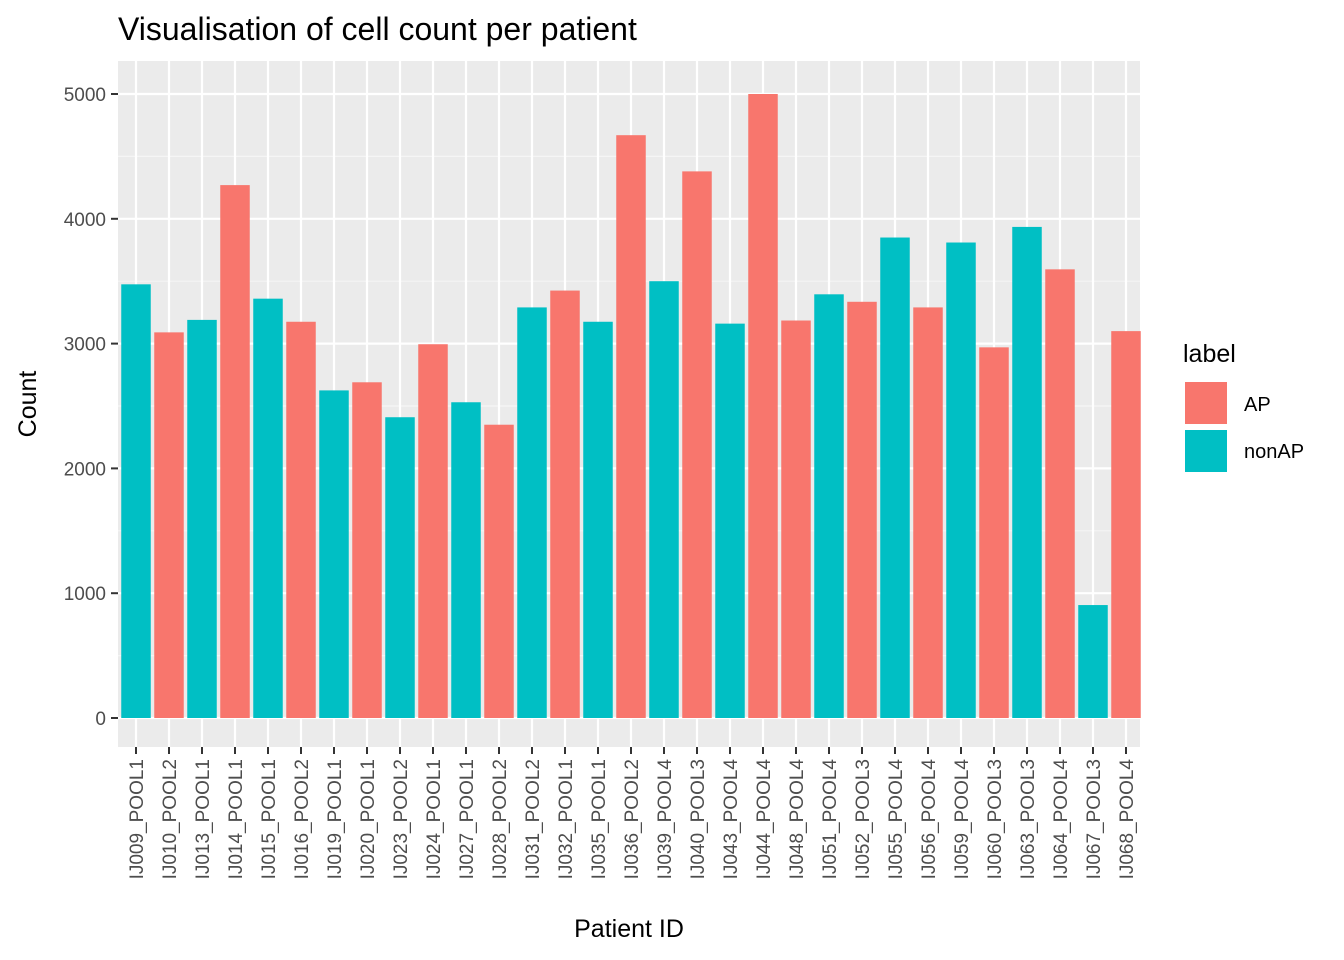 The image size is (1344, 960). Describe the element at coordinates (995, 819) in the screenshot. I see `x-tick-label: IJ060_POOL3` at that location.